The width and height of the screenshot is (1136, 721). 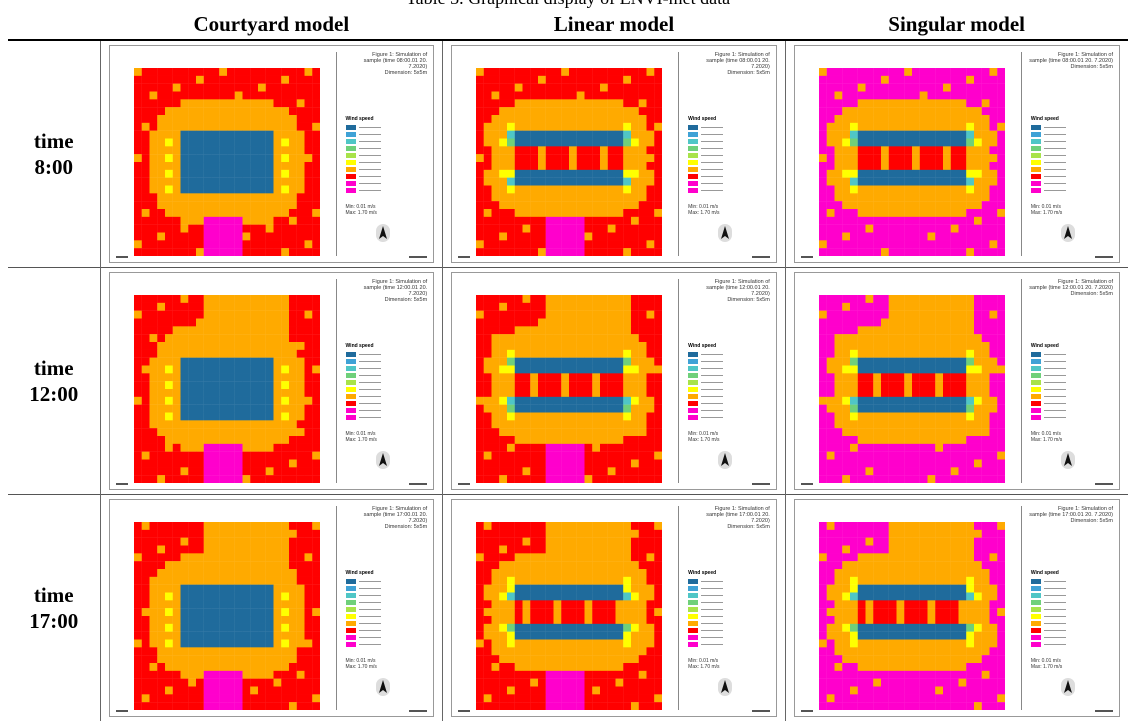 What do you see at coordinates (725, 687) in the screenshot?
I see `north-arrow-icon` at bounding box center [725, 687].